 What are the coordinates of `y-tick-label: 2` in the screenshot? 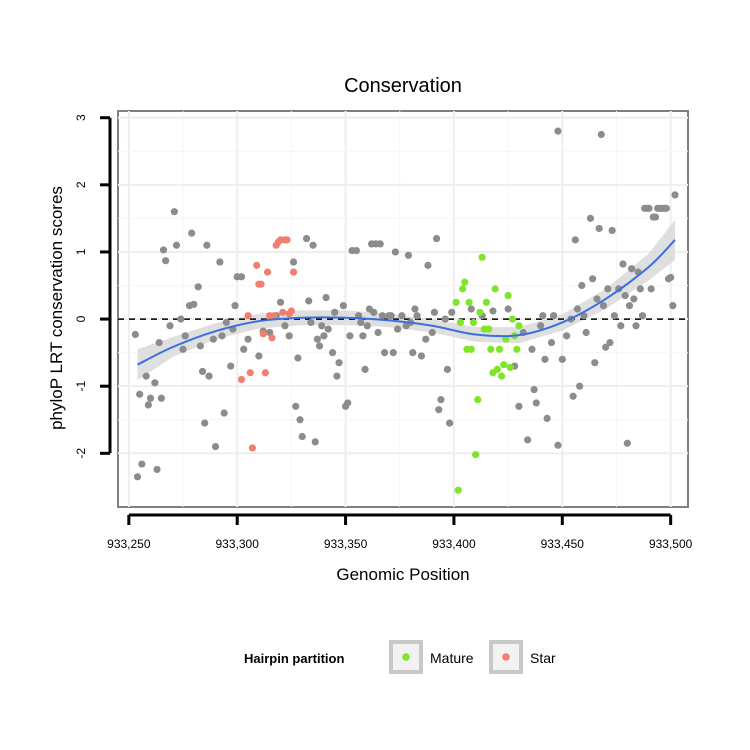 It's located at (81, 184).